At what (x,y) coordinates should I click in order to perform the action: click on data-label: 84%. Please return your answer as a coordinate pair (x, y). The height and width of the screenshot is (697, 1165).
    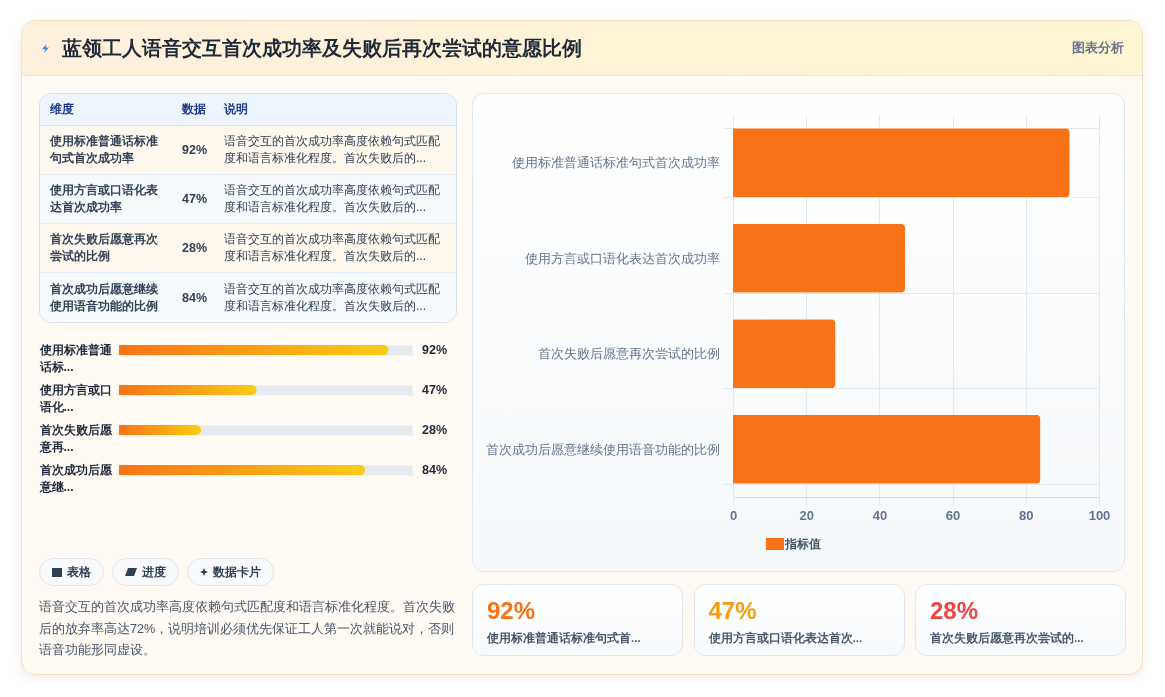
    Looking at the image, I should click on (435, 470).